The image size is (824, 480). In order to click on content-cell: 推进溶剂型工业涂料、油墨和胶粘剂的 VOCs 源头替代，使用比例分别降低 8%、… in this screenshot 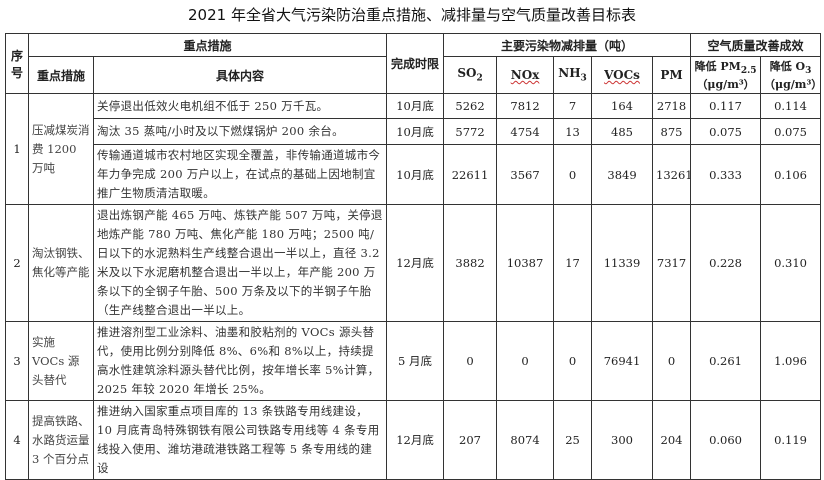, I will do `click(240, 361)`.